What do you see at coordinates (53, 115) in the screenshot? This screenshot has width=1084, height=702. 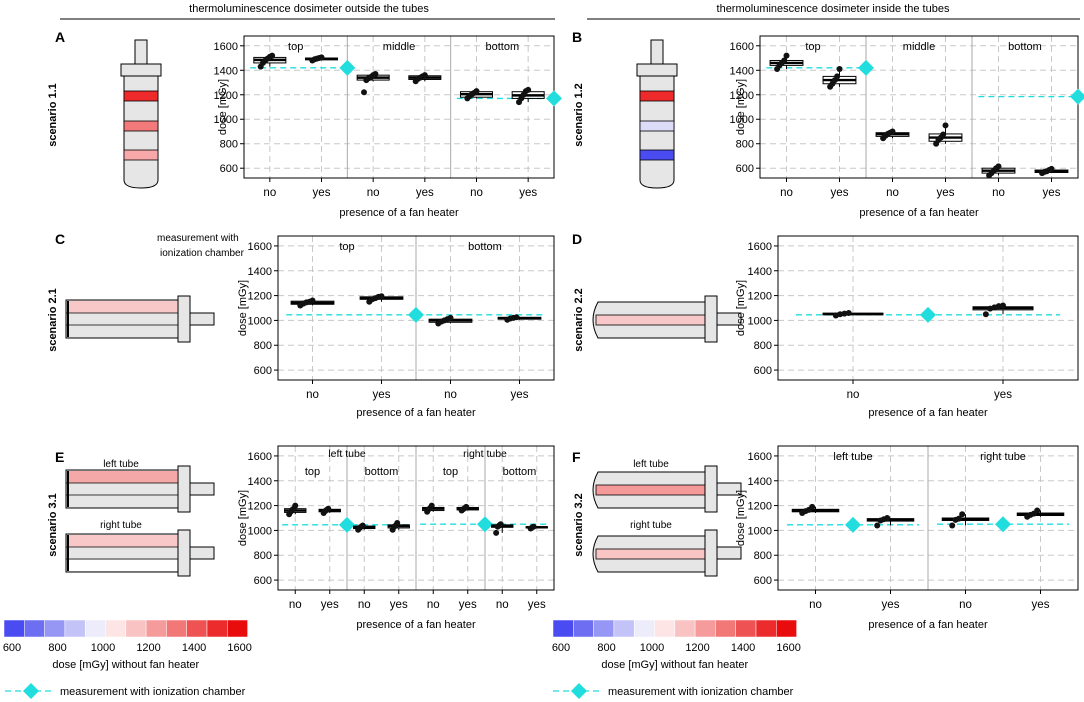 I see `scenario-label-a: scenario 1.1` at bounding box center [53, 115].